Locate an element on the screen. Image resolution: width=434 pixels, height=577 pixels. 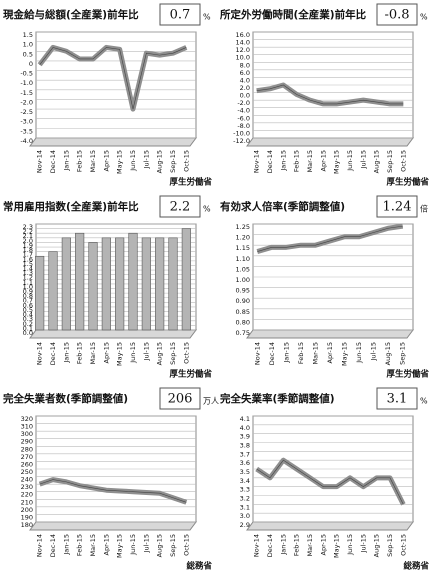
y-tick-label: 270 is located at coordinates (27, 457).